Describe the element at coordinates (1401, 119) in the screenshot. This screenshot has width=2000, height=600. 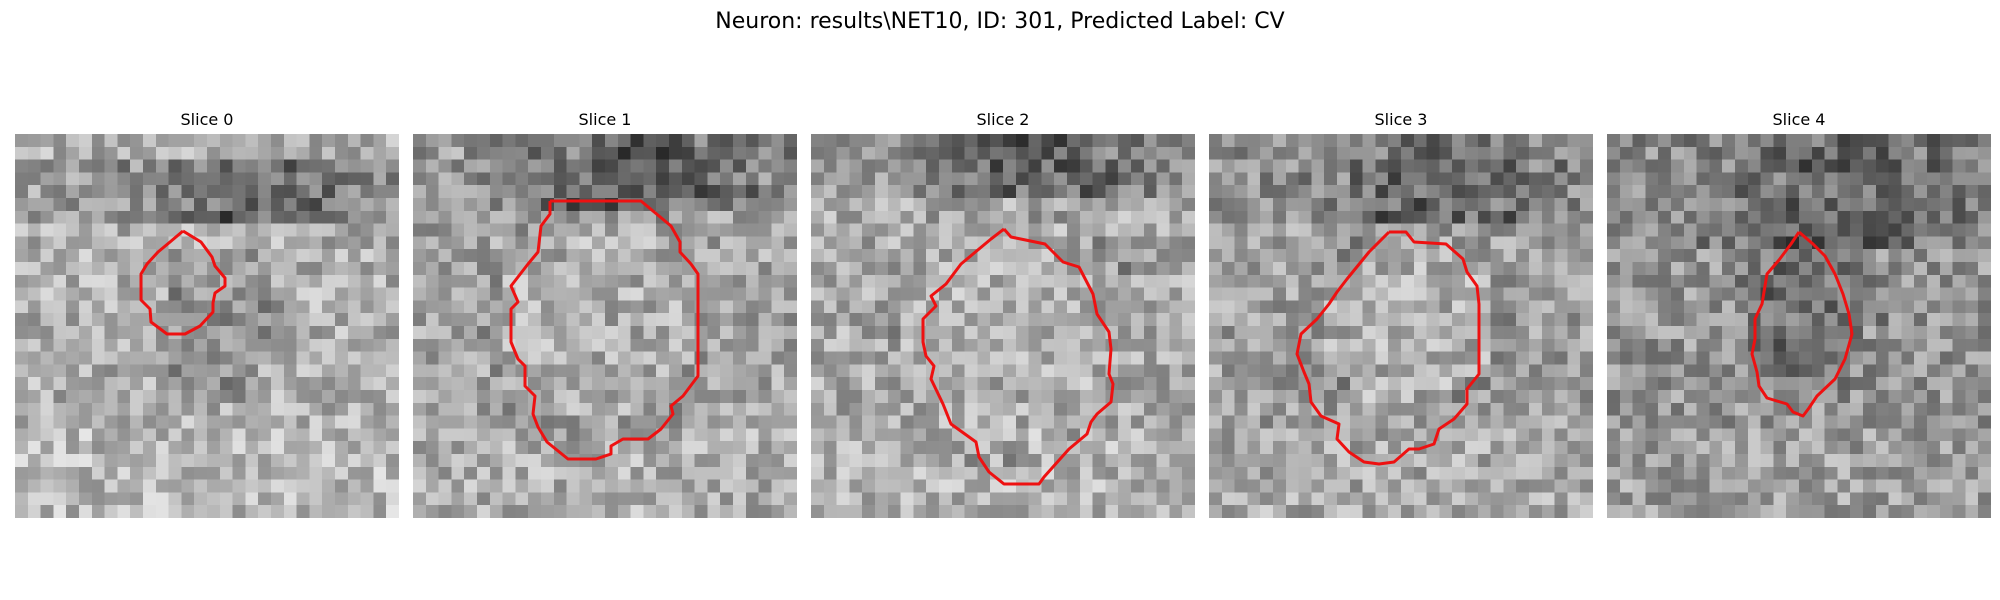
I see `slice-title-3: Slice 3` at that location.